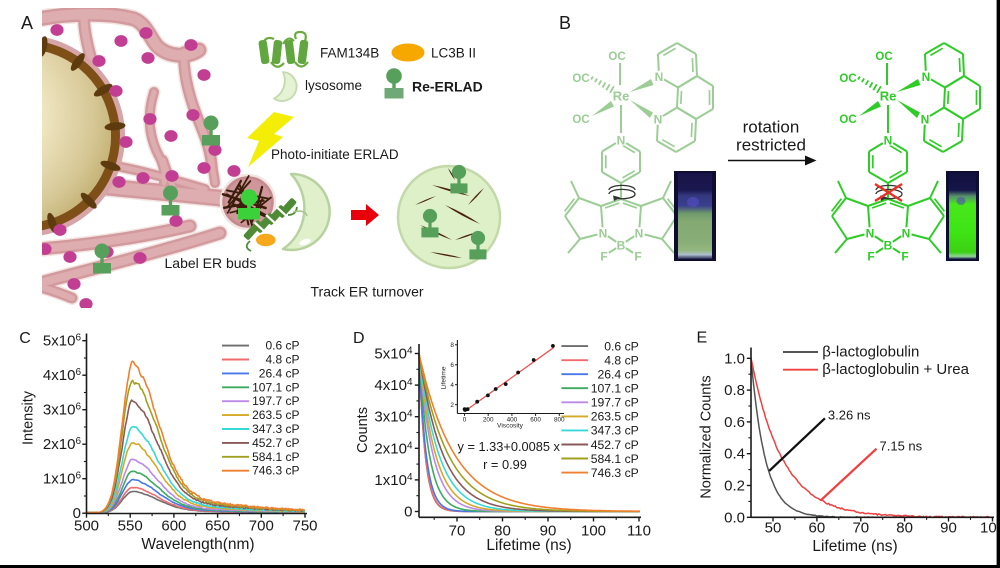  Describe the element at coordinates (734, 486) in the screenshot. I see `svg-text: 0.2` at that location.